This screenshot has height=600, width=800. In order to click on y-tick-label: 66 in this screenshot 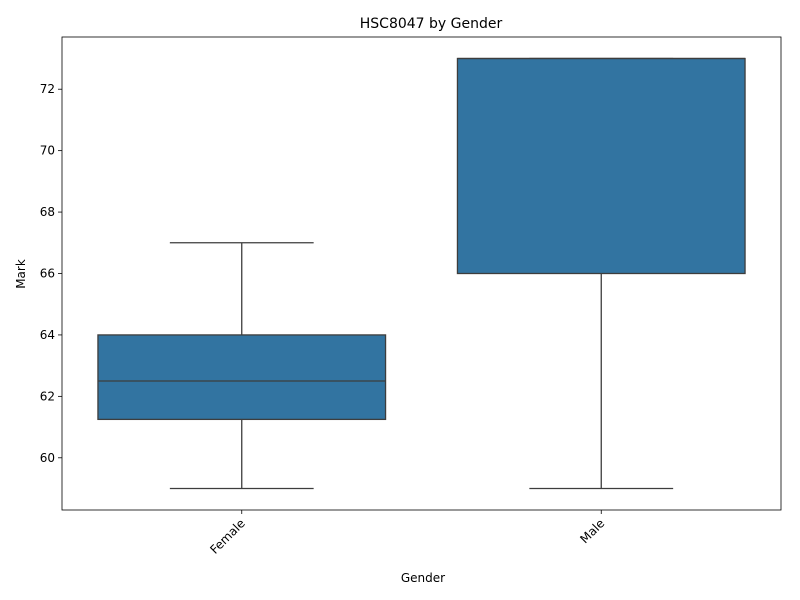, I will do `click(47, 274)`.